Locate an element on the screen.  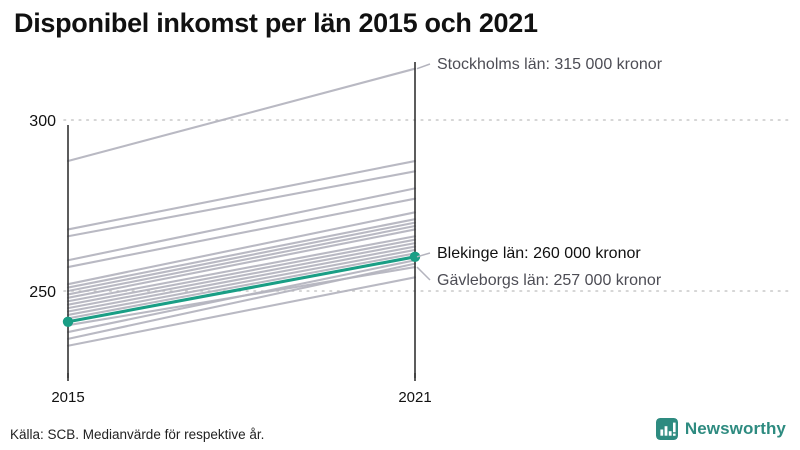
y-tick-label: 250 is located at coordinates (42, 292).